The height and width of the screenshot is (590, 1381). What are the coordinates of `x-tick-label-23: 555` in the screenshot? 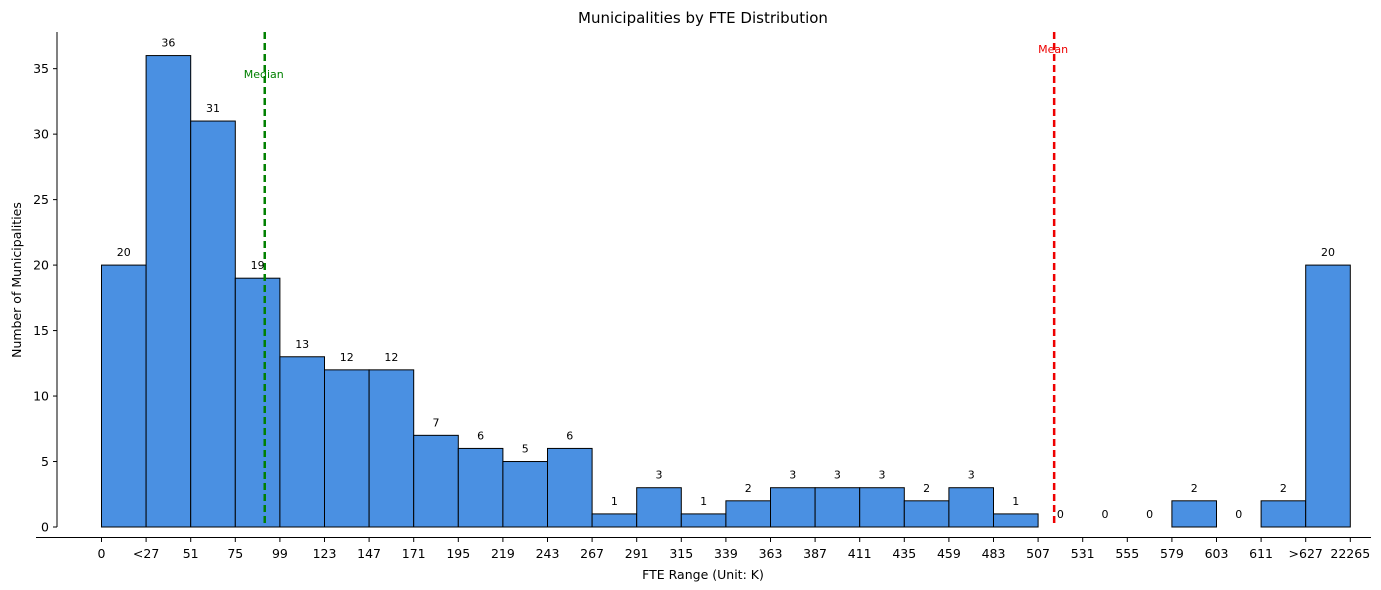 It's located at (1127, 553).